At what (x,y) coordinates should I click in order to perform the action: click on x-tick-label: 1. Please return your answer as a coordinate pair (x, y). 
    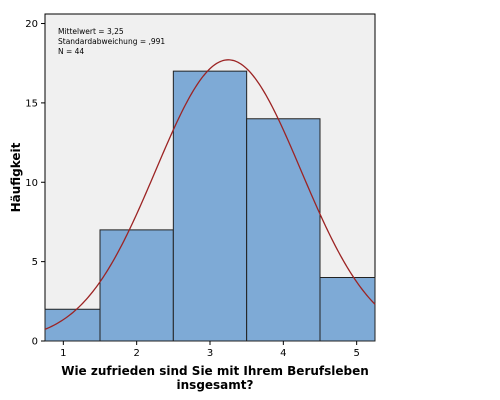
    Looking at the image, I should click on (63, 353).